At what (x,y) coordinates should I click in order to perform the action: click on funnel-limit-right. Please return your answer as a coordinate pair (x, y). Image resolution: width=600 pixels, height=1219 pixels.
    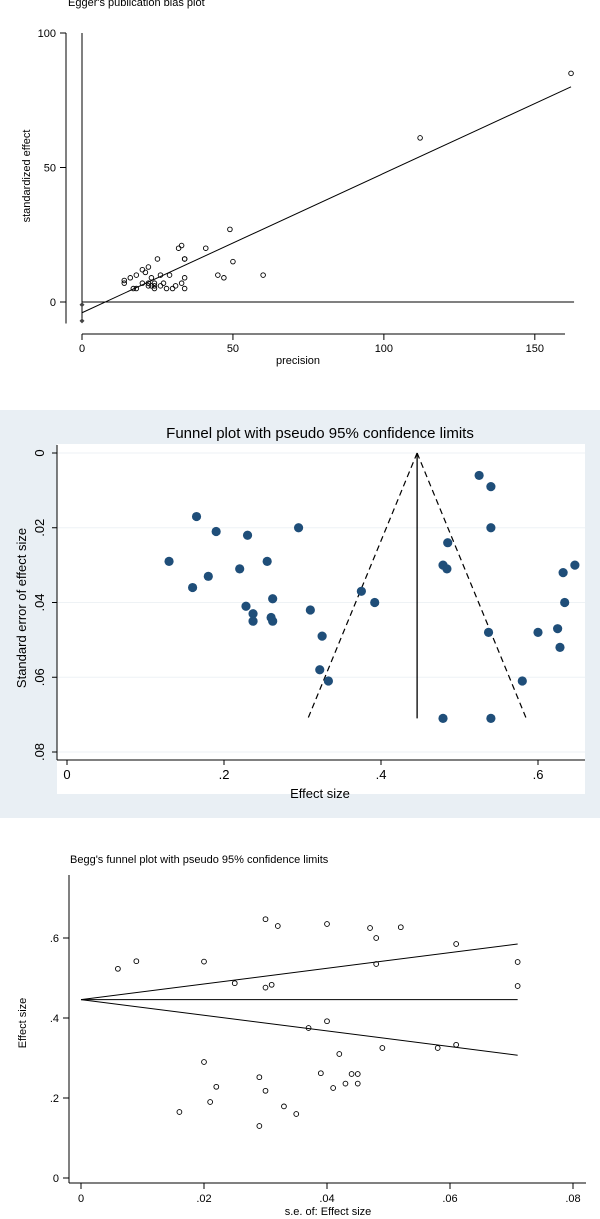
    Looking at the image, I should click on (471, 585).